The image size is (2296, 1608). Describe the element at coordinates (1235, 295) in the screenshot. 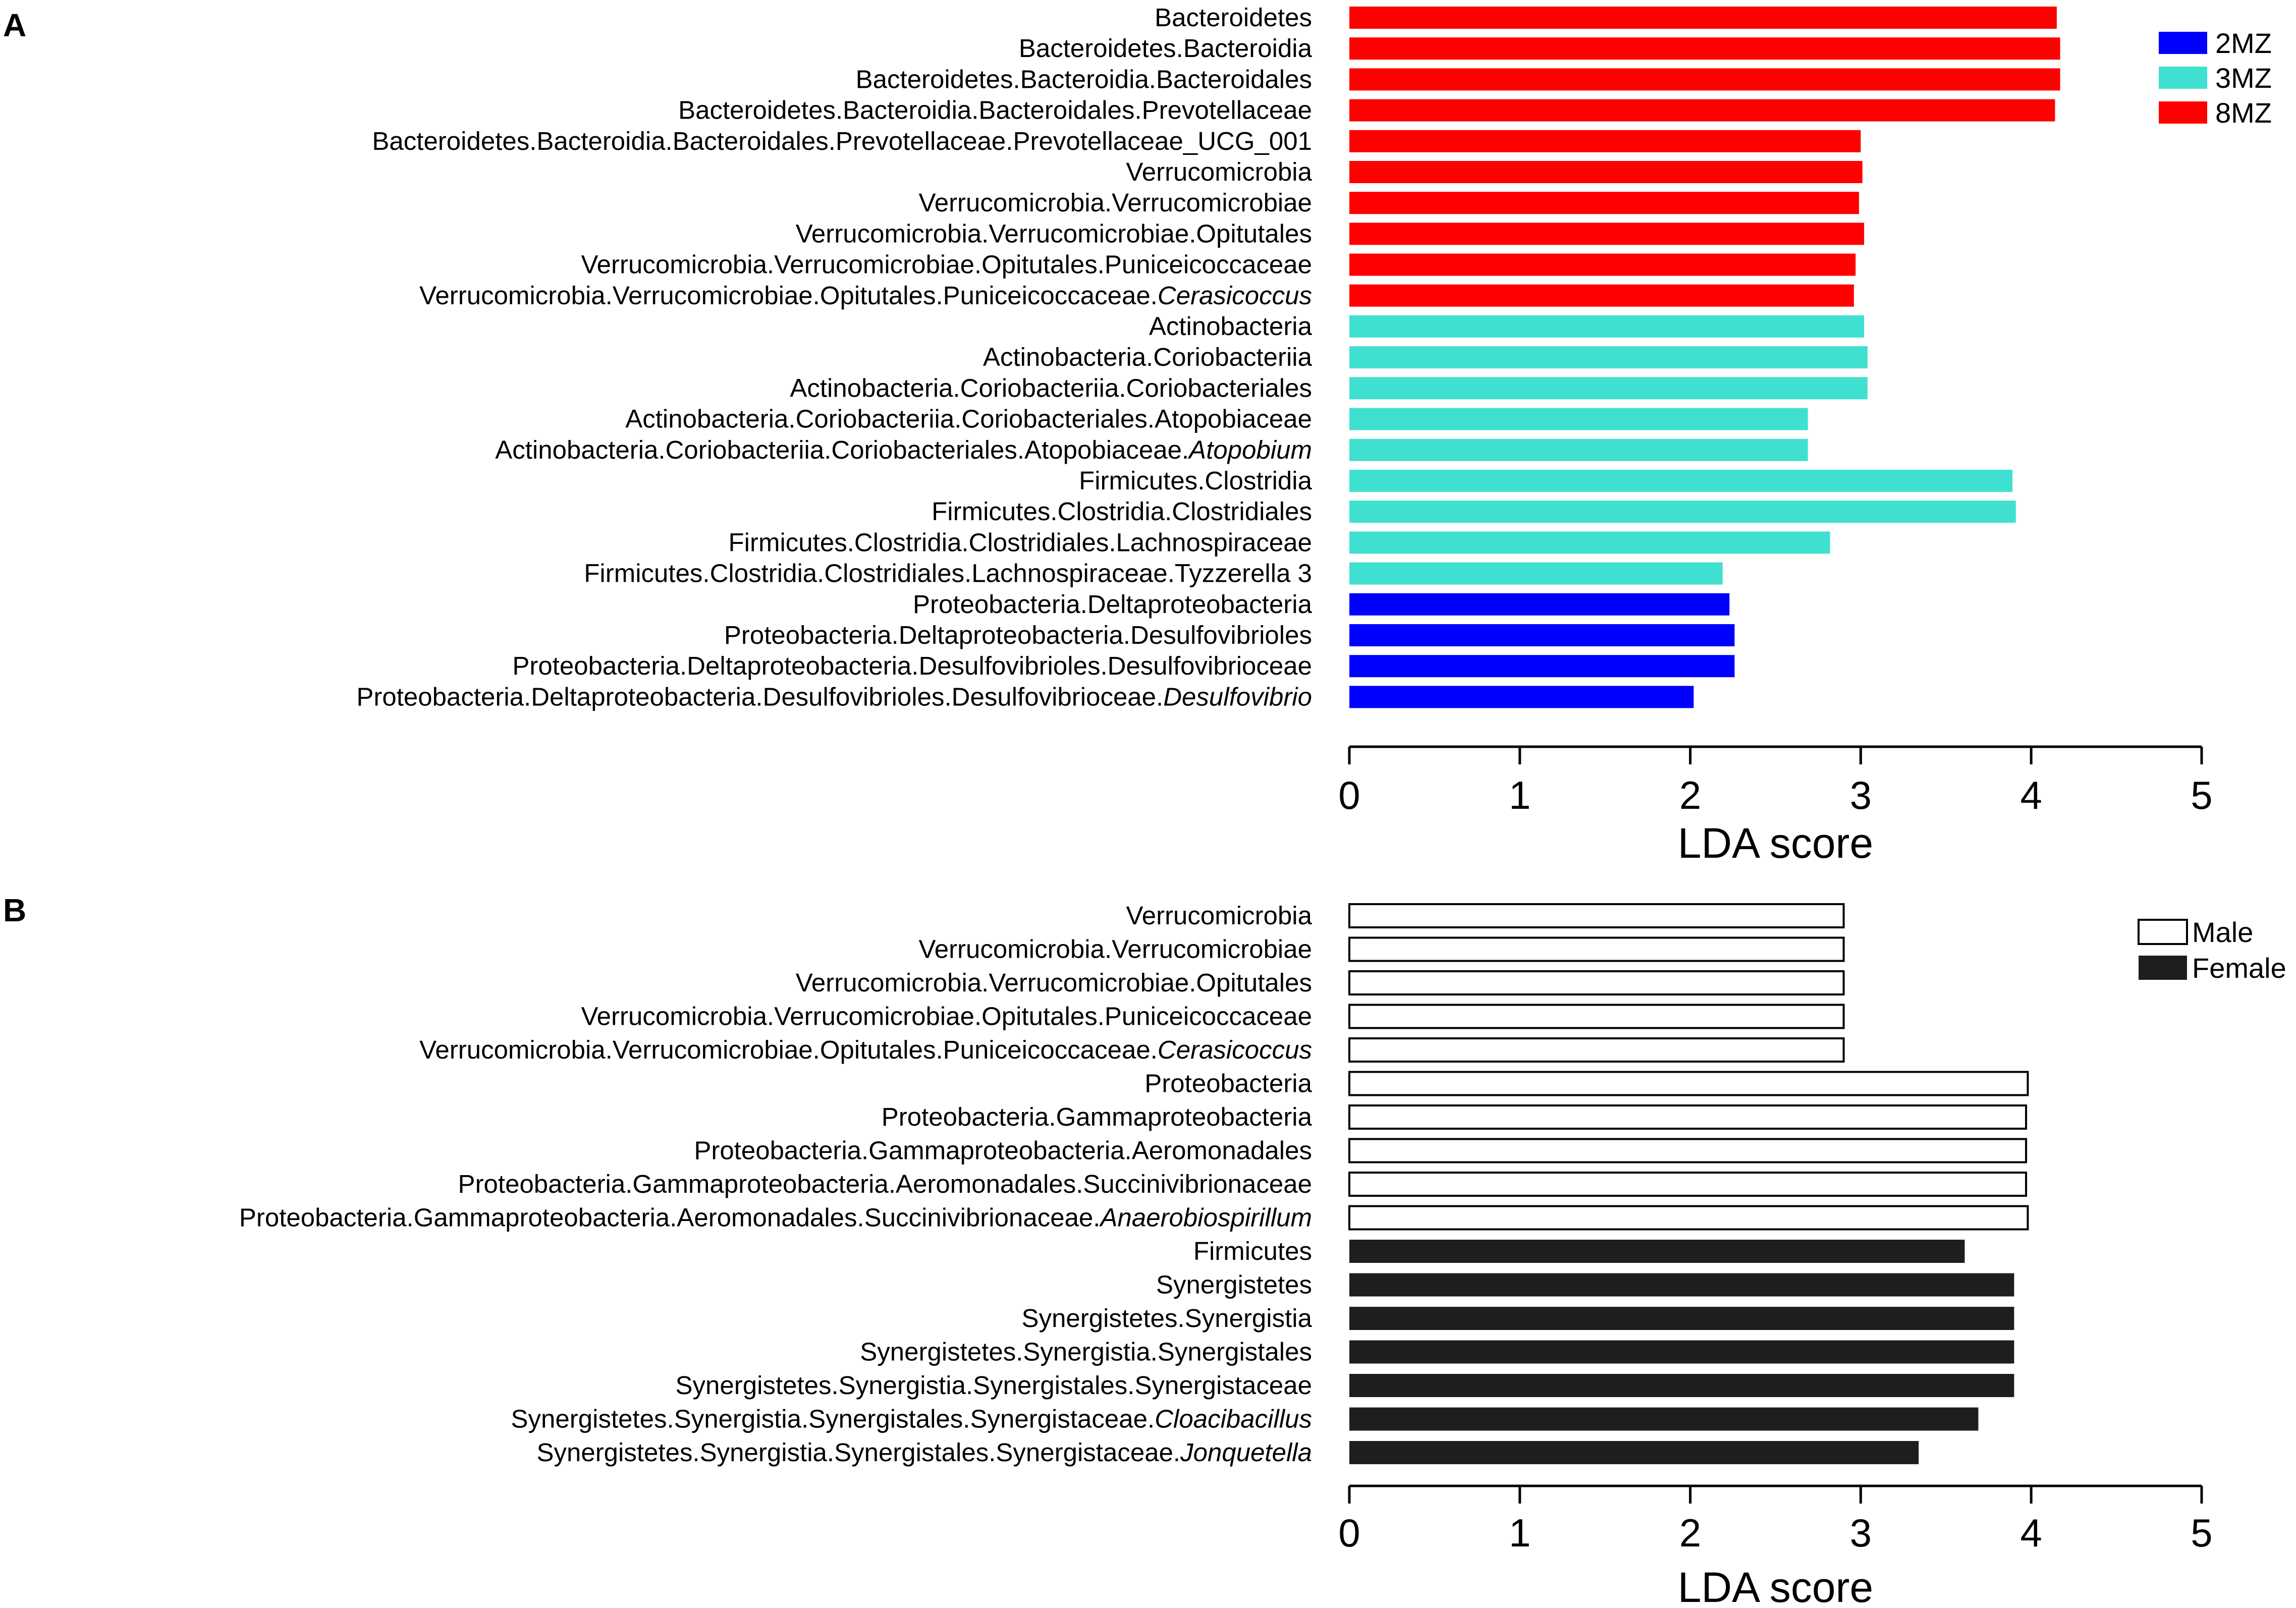

I see `taxon-label-genus: Cerasicoccus` at that location.